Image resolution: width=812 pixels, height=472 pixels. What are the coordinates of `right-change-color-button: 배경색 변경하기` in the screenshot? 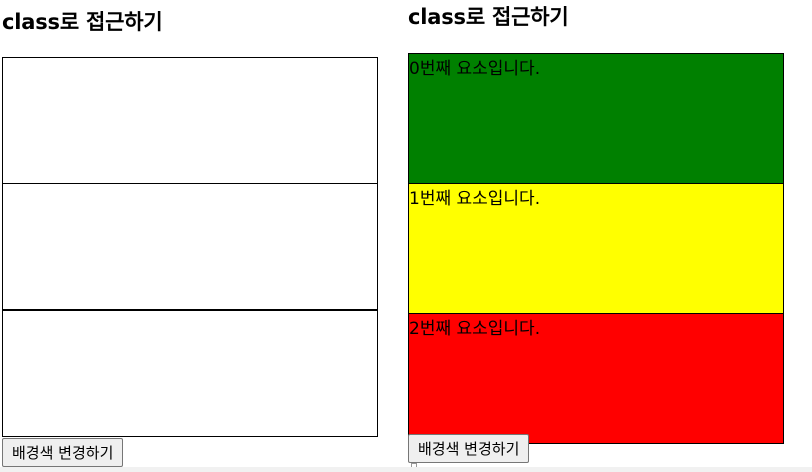 It's located at (469, 448).